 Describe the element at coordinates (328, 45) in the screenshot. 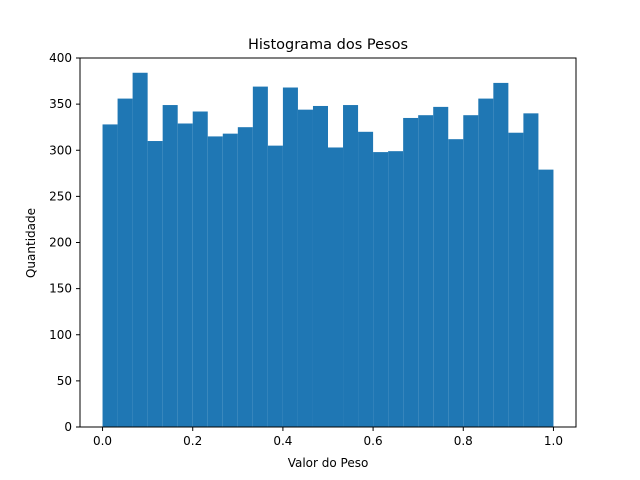

I see `chart-title: Histograma dos Pesos` at that location.